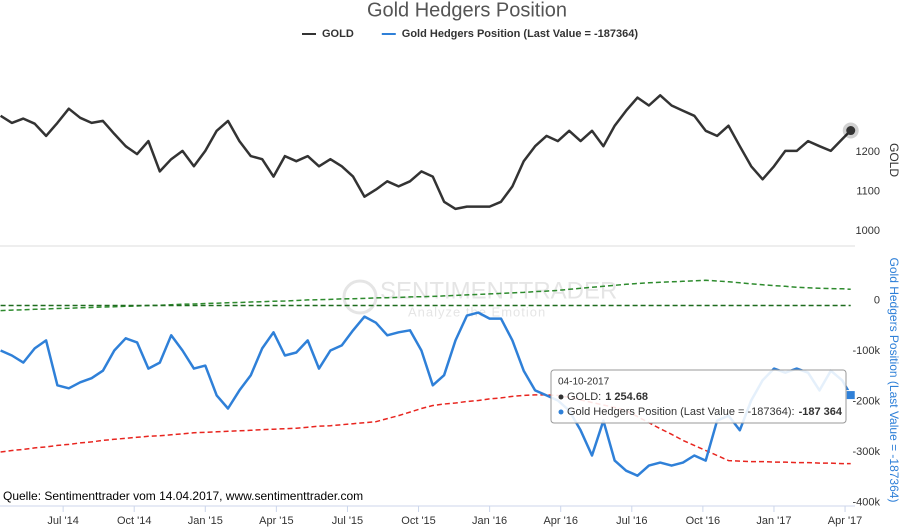 The image size is (900, 529). Describe the element at coordinates (626, 397) in the screenshot. I see `tooltip-value: 1 254.68` at that location.